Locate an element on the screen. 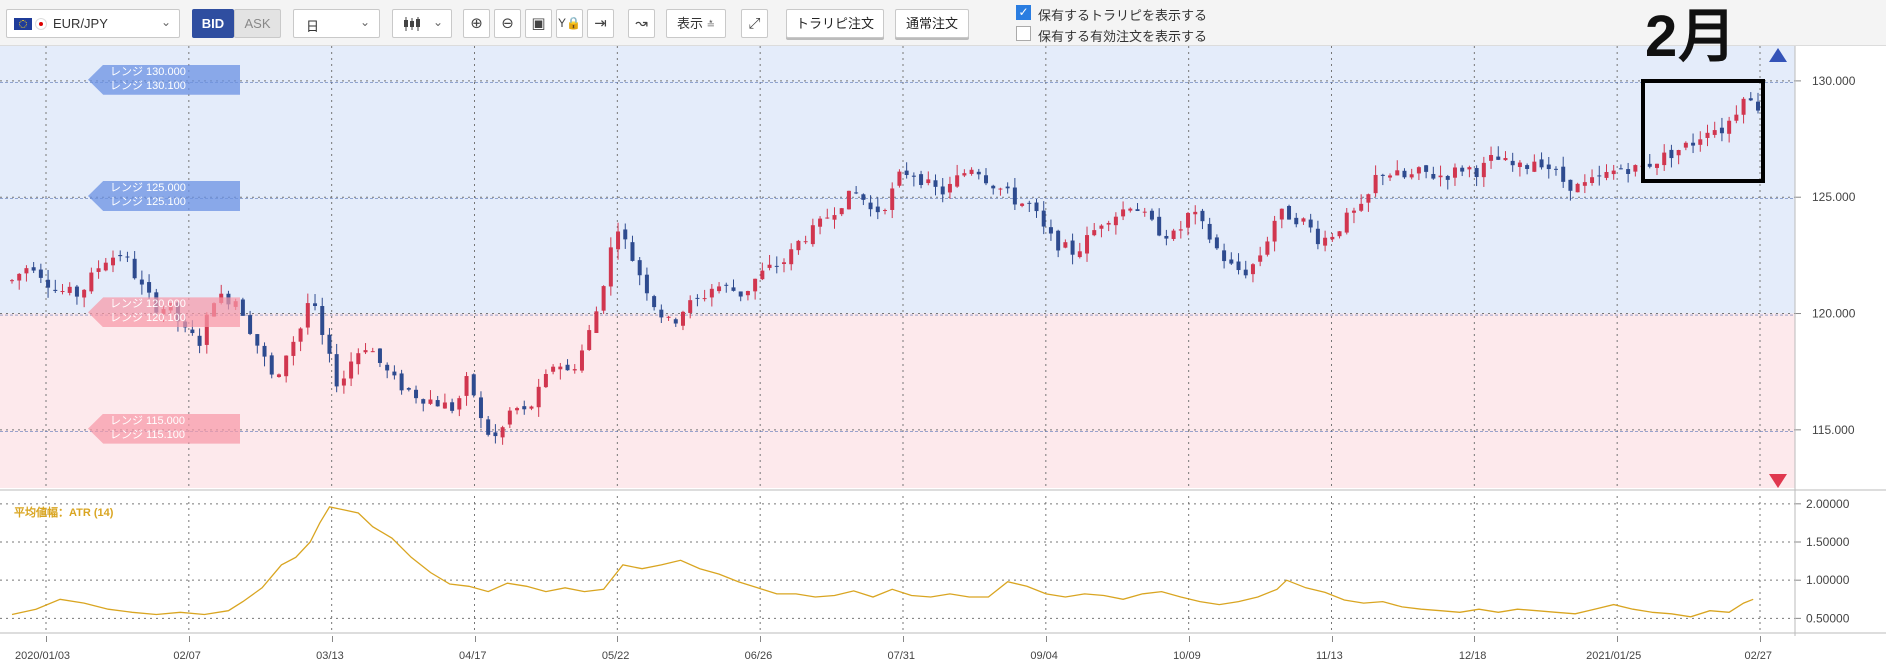  range-tag: レンジ 120.000 レンジ 120.100 is located at coordinates (164, 312).